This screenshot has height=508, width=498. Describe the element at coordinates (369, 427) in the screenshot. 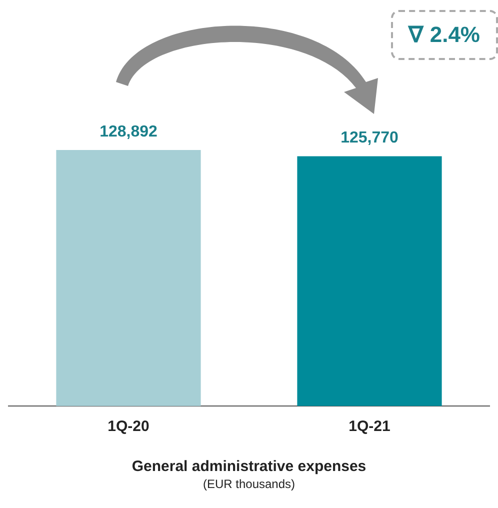

I see `x-tick-label: 1Q-21` at that location.